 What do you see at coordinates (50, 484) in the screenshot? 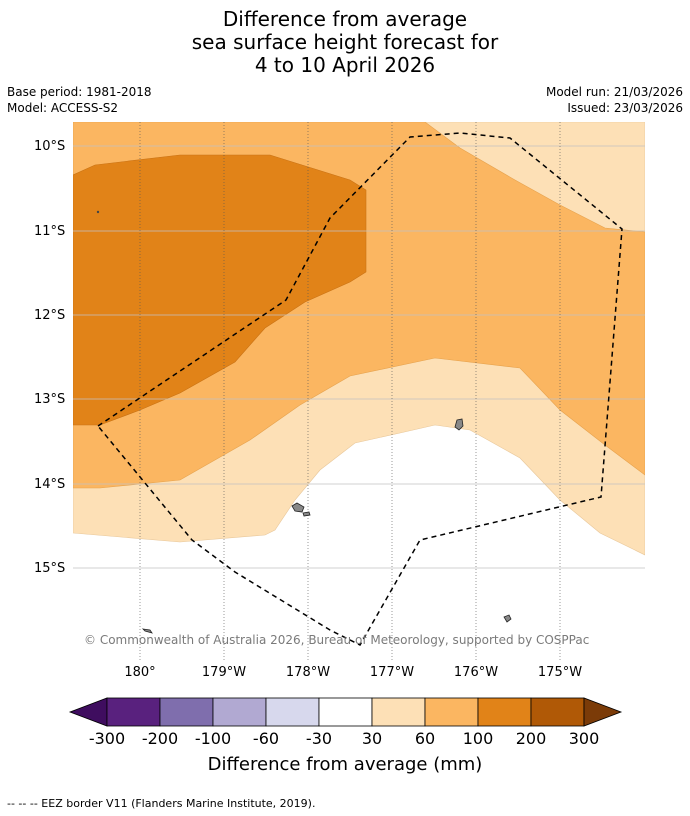
I see `lat-label-14s: 14°S` at bounding box center [50, 484].